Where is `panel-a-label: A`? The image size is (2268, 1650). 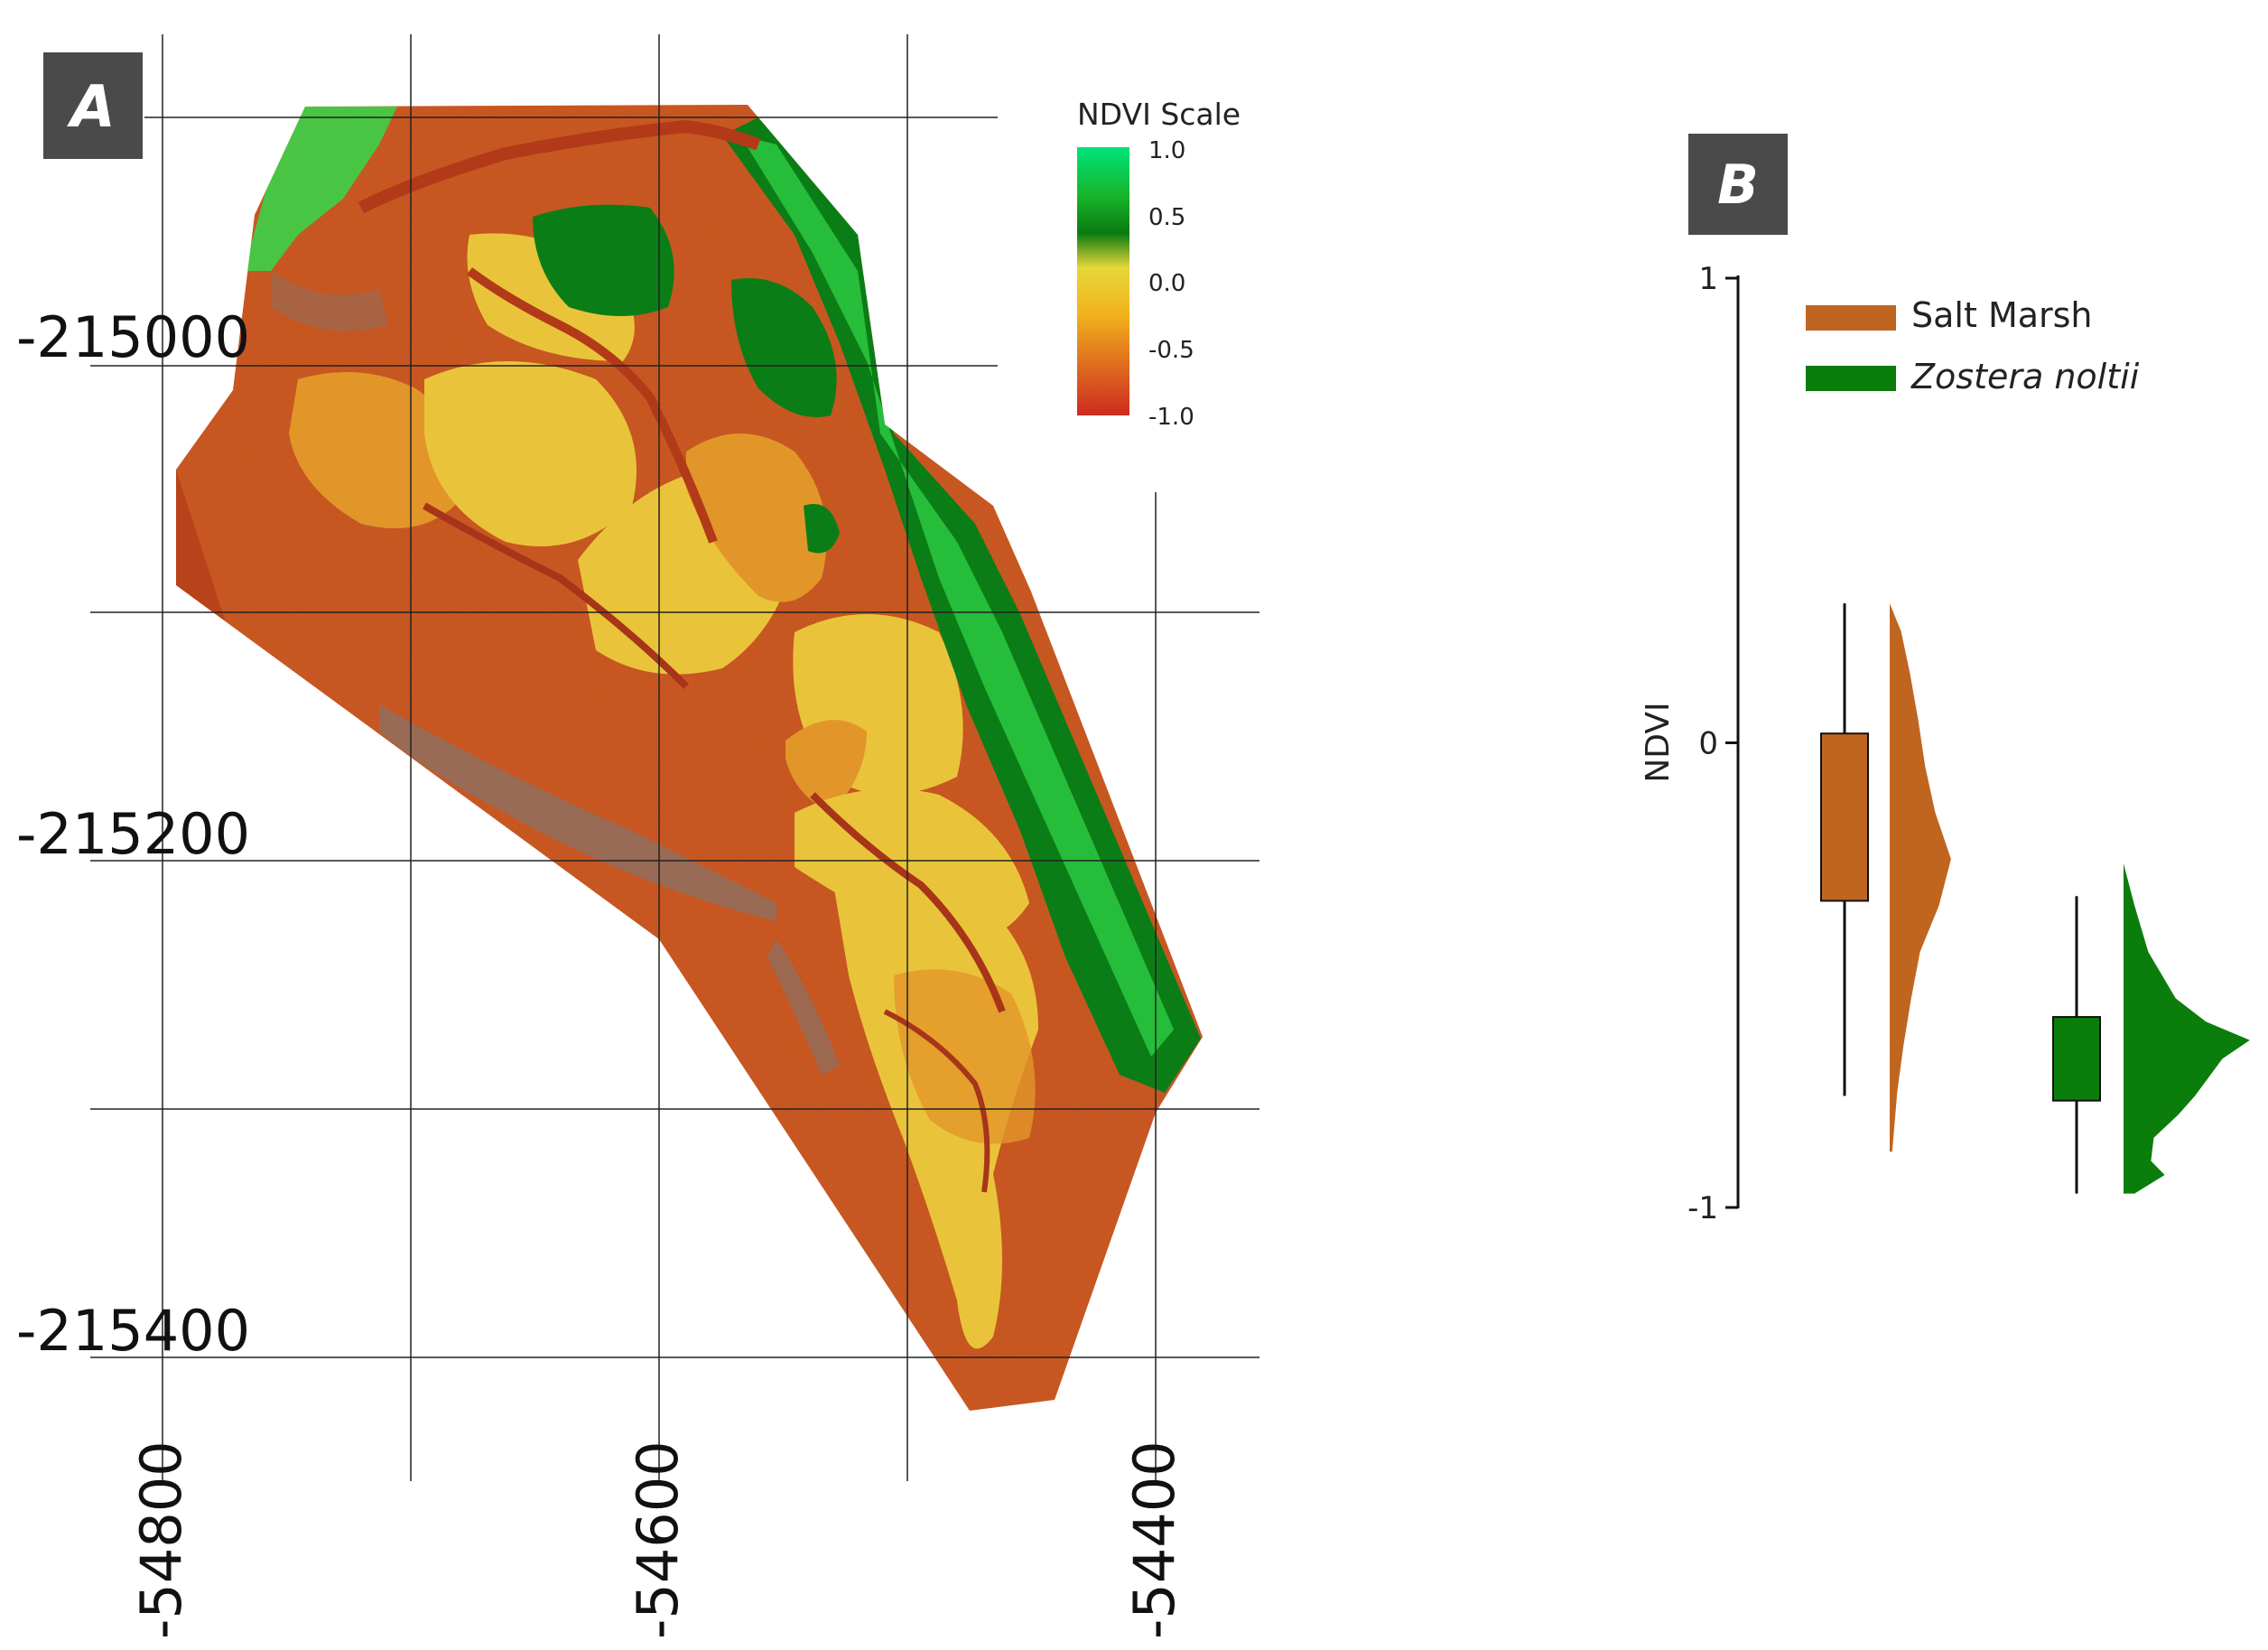
panel-a-label: A is located at coordinates (93, 105).